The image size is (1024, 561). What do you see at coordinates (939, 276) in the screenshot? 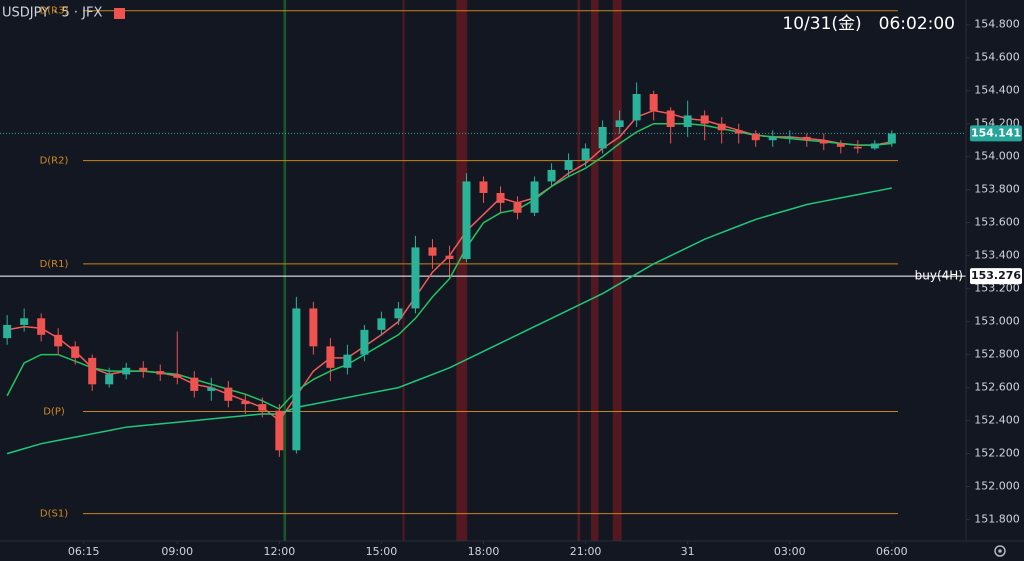
I see `order-label: buy(4H)` at bounding box center [939, 276].